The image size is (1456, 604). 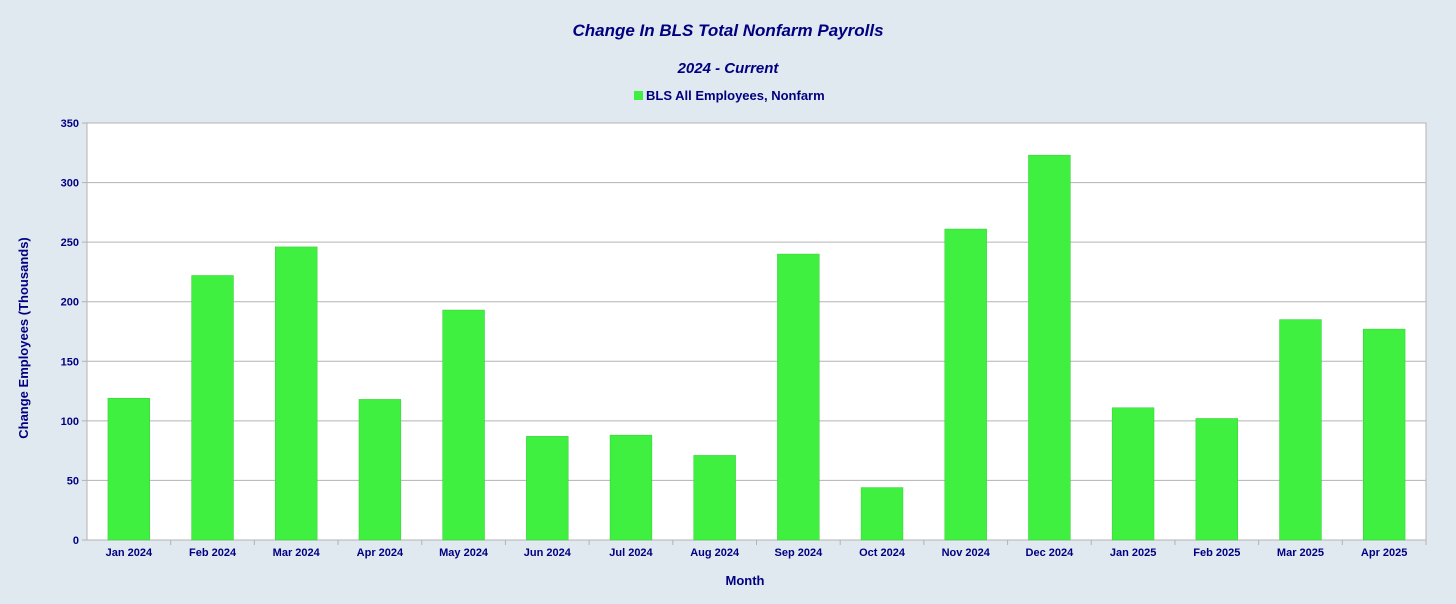 I want to click on x-tick-label: Jan 2025, so click(x=1133, y=553).